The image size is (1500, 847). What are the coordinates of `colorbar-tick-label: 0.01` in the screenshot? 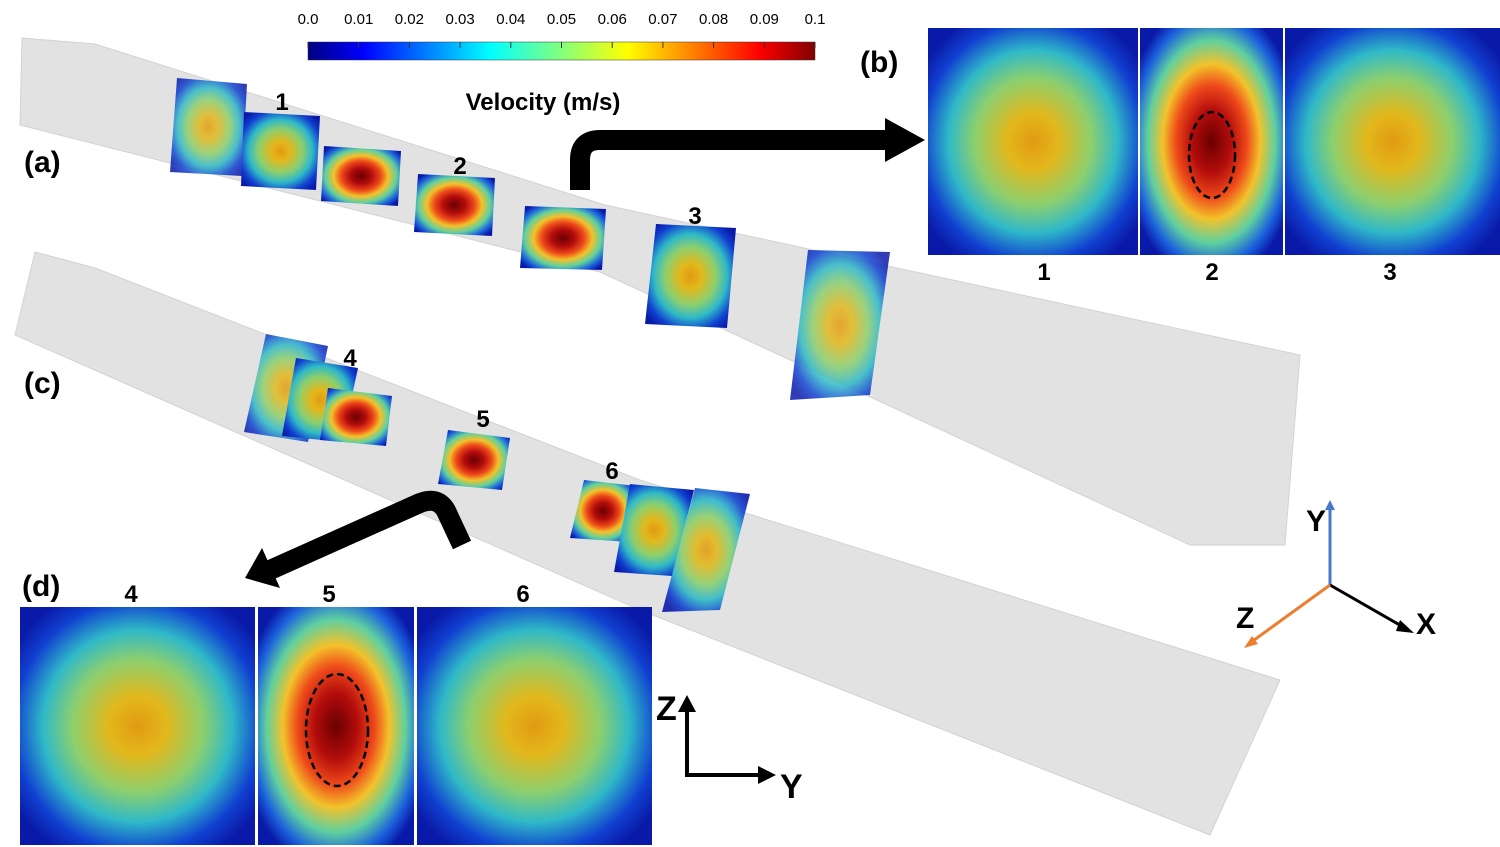 It's located at (358, 19).